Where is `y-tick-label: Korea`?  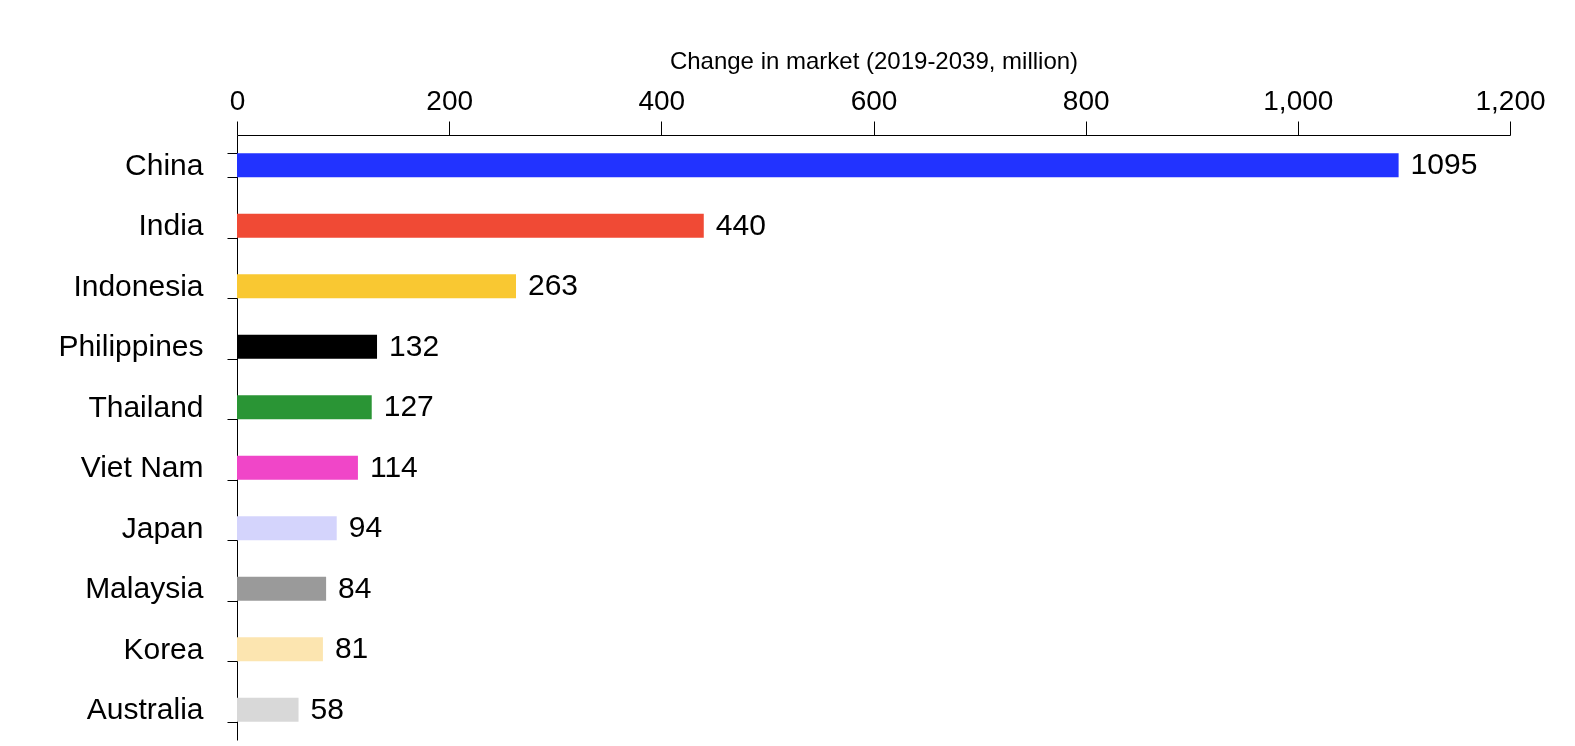
y-tick-label: Korea is located at coordinates (163, 648).